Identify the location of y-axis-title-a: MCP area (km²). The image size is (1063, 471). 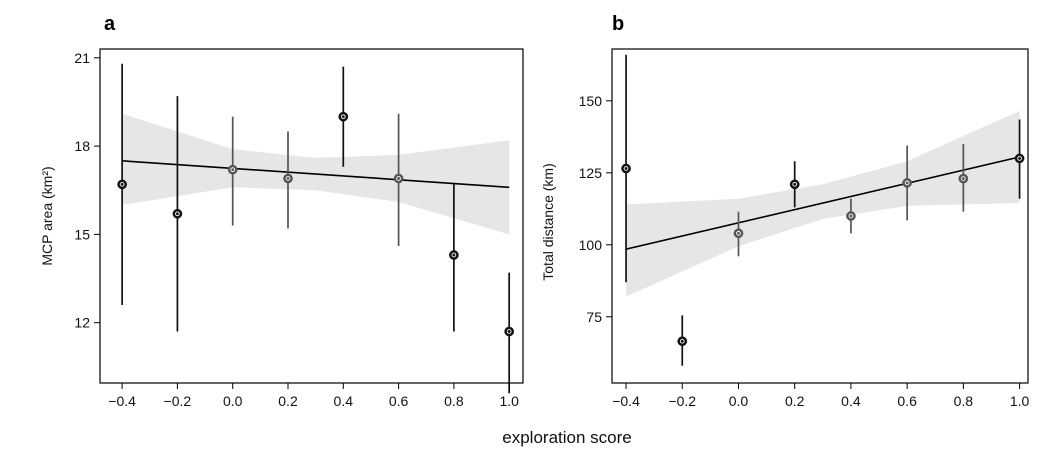
(47, 215).